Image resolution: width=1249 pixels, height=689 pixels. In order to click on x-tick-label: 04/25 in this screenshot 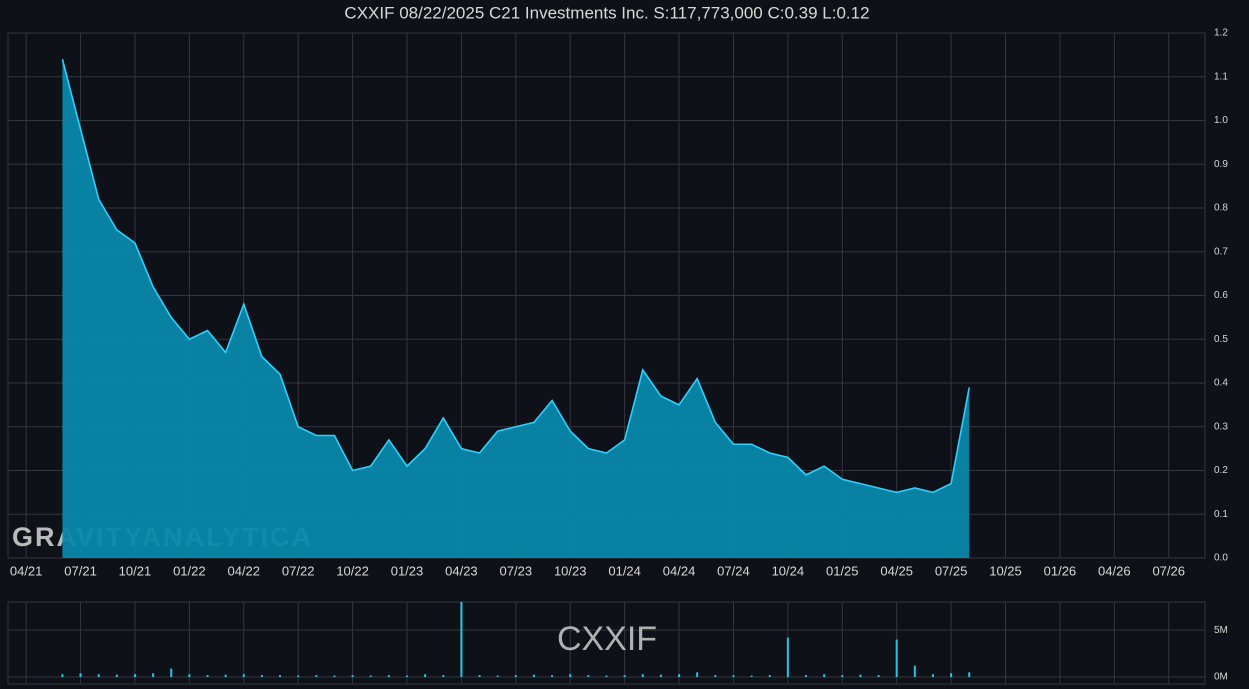, I will do `click(896, 570)`.